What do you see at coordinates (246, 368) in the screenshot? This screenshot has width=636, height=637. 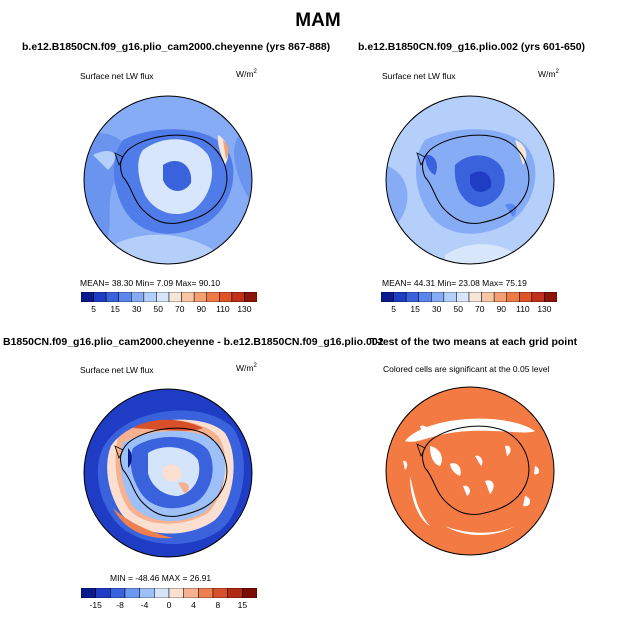 I see `panel-3-units: W/m2` at bounding box center [246, 368].